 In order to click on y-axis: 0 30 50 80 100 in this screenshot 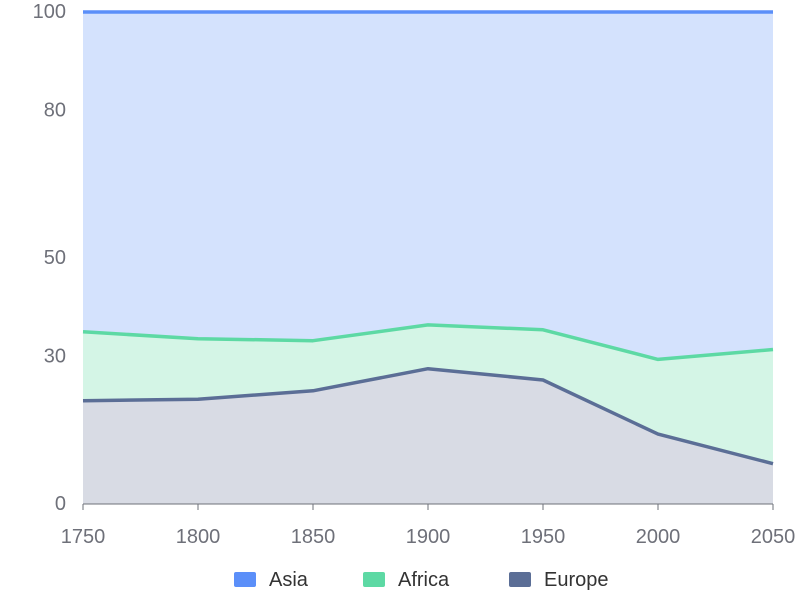, I will do `click(49, 258)`.